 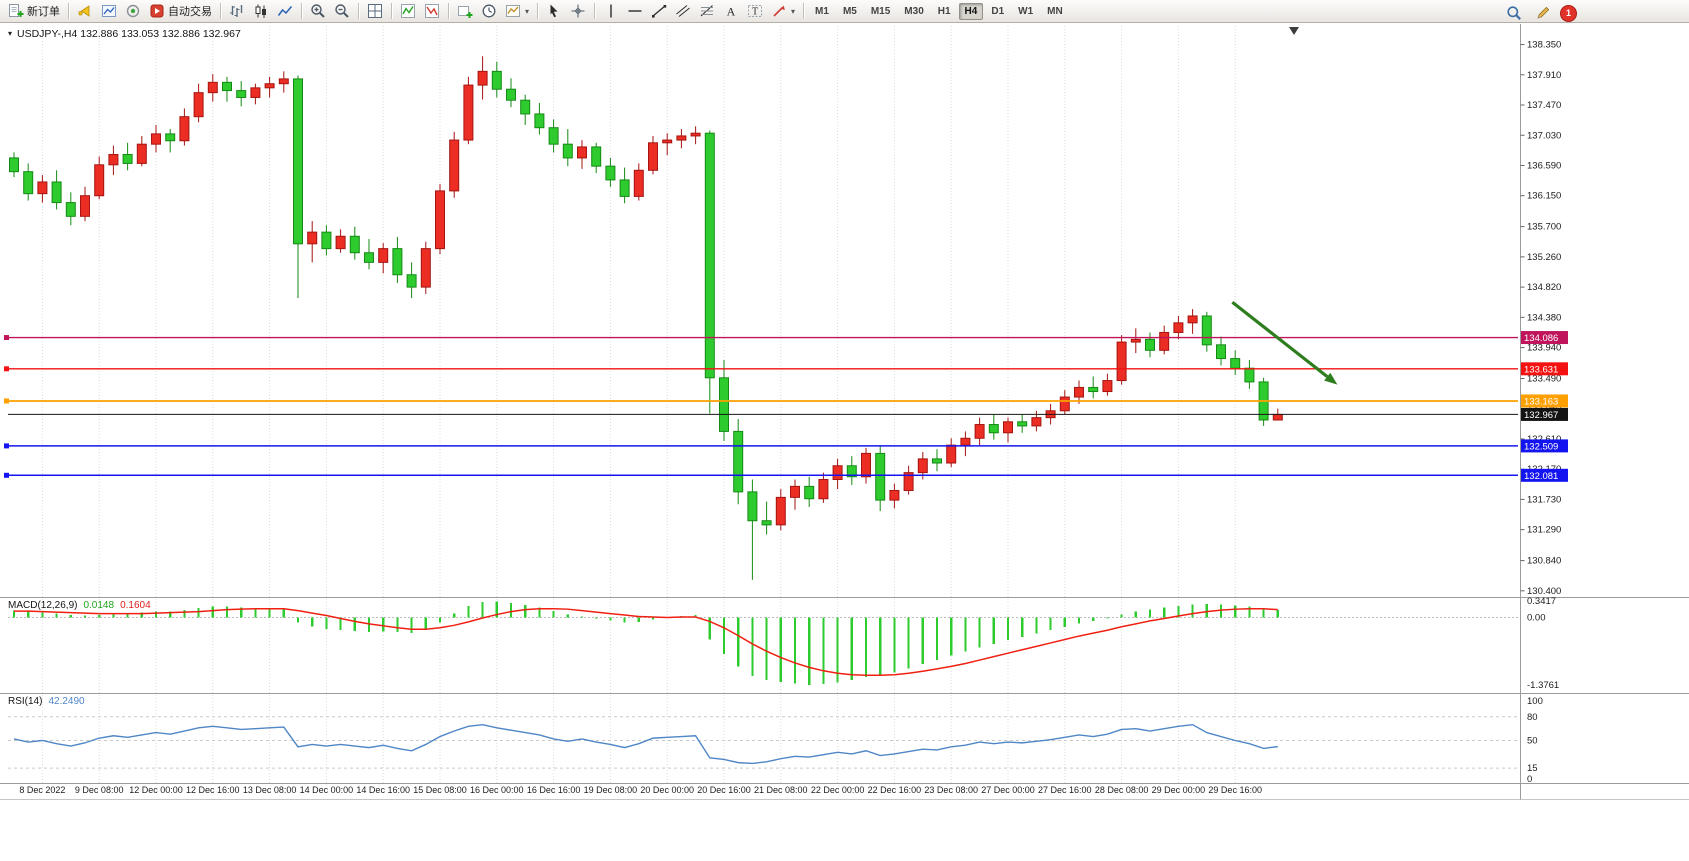 I want to click on timeframe-mn-button: MN, so click(x=1055, y=11).